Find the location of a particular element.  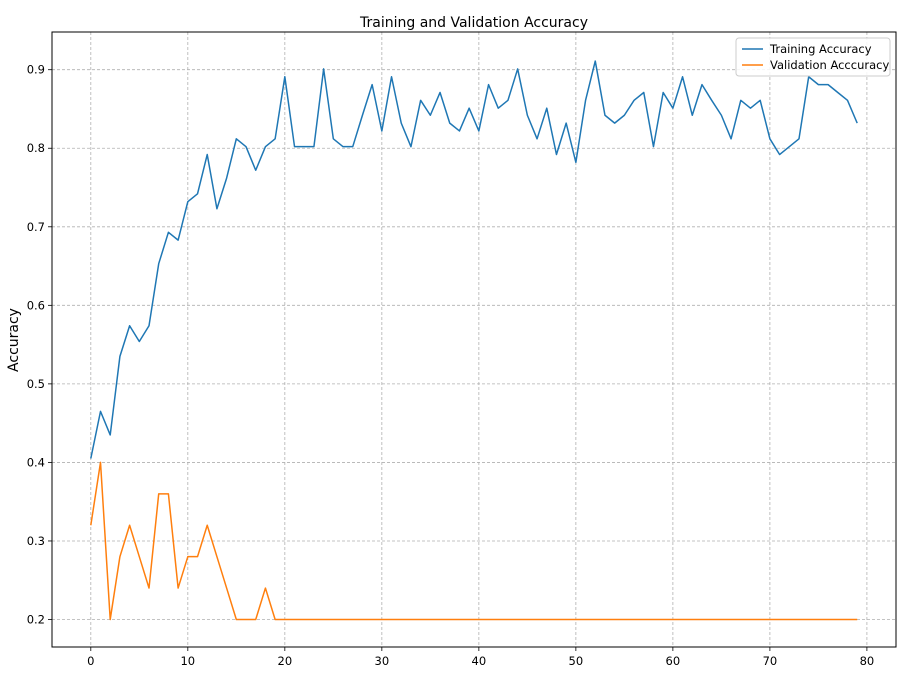

y-tick-label: 0.6 is located at coordinates (36, 305).